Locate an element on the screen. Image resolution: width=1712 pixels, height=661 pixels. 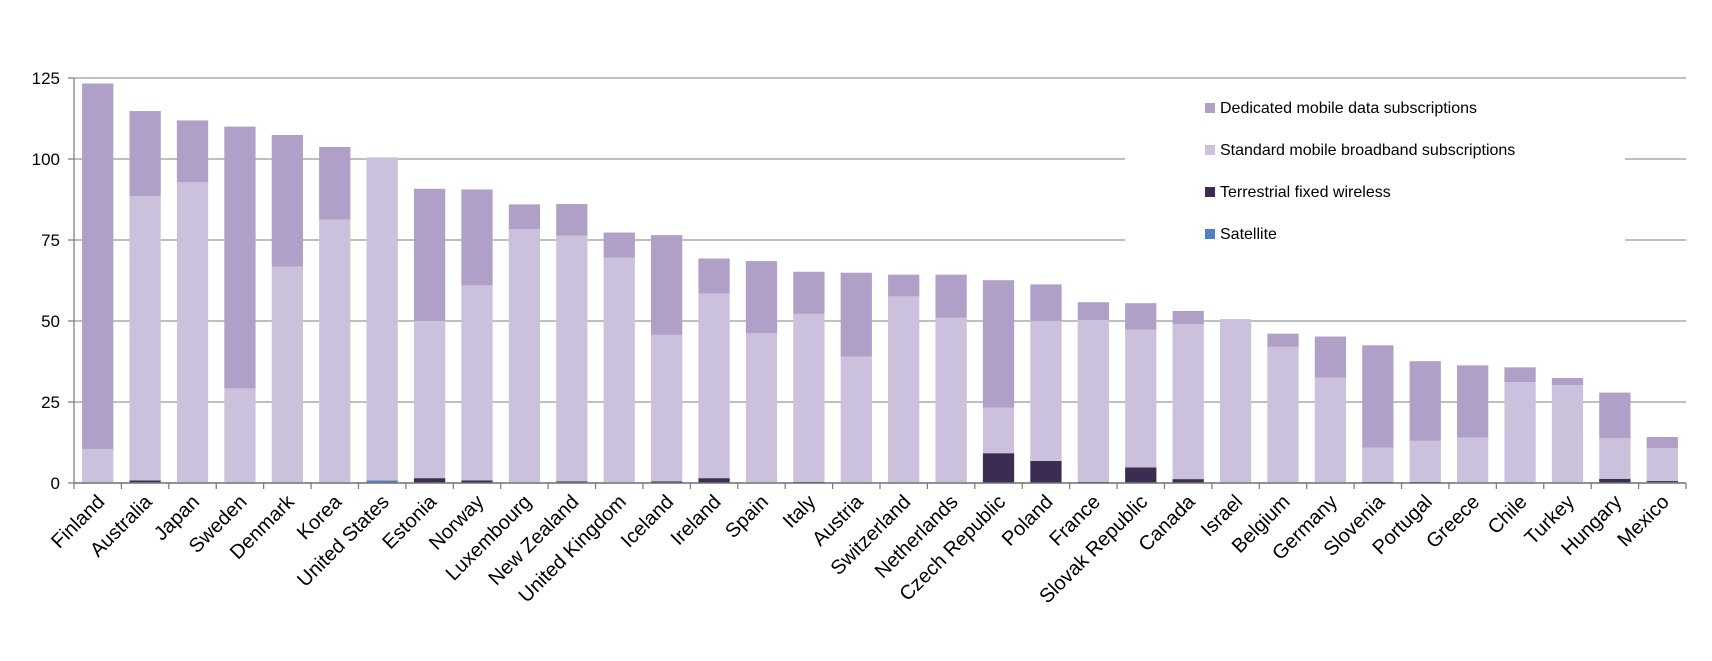
legend-label-dedicated-mobile-data-subscriptions: Dedicated mobile data subscriptions is located at coordinates (1348, 108).